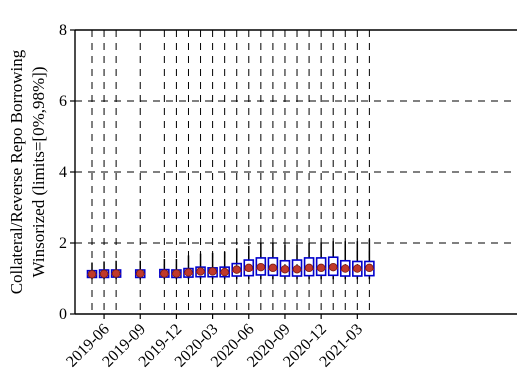  What do you see at coordinates (38, 172) in the screenshot?
I see `y-axis-label-line2: Winsorized (limits=[0%,98%])` at bounding box center [38, 172].